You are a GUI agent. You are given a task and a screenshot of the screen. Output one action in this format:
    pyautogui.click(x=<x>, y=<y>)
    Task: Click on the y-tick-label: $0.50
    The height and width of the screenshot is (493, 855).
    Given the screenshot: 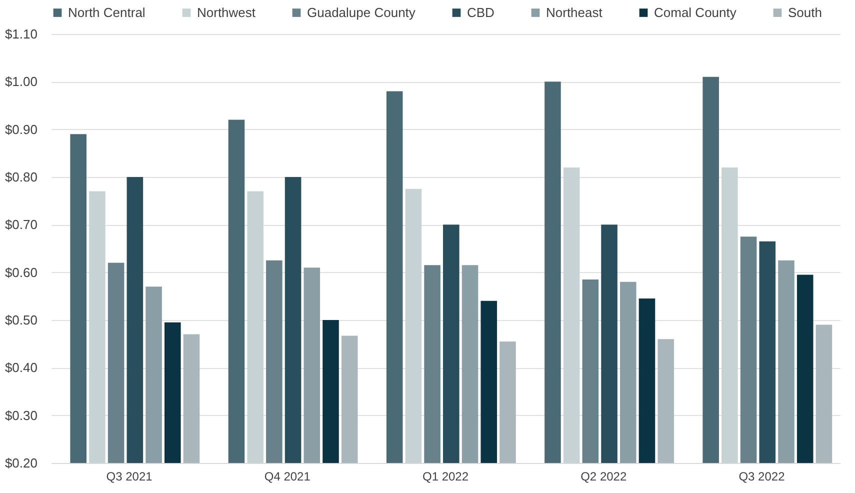 What is the action you would take?
    pyautogui.click(x=21, y=320)
    